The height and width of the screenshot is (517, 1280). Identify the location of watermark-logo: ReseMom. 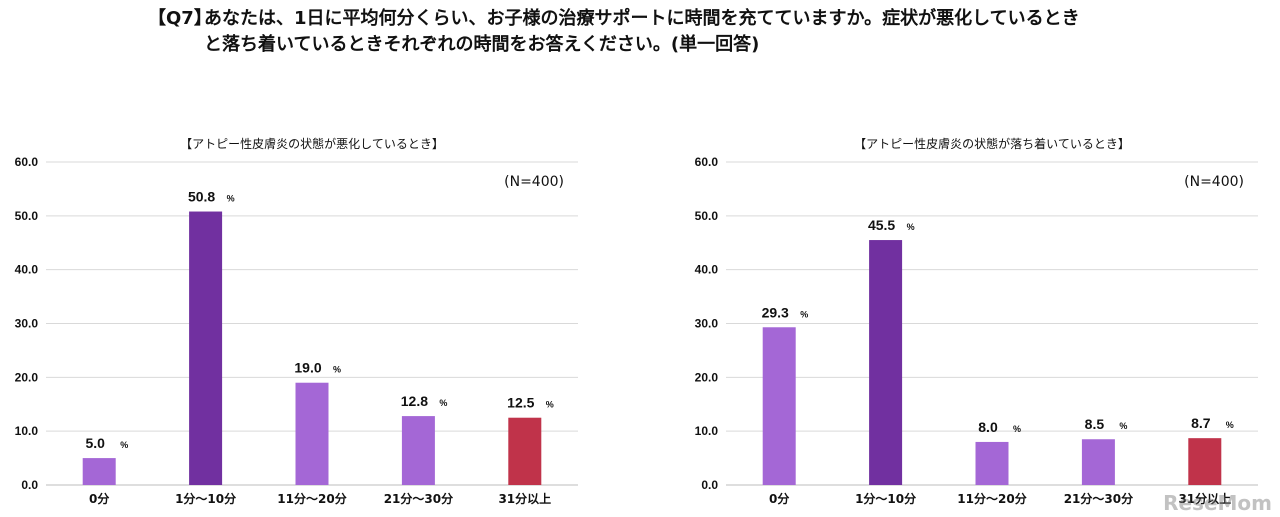
(1217, 503).